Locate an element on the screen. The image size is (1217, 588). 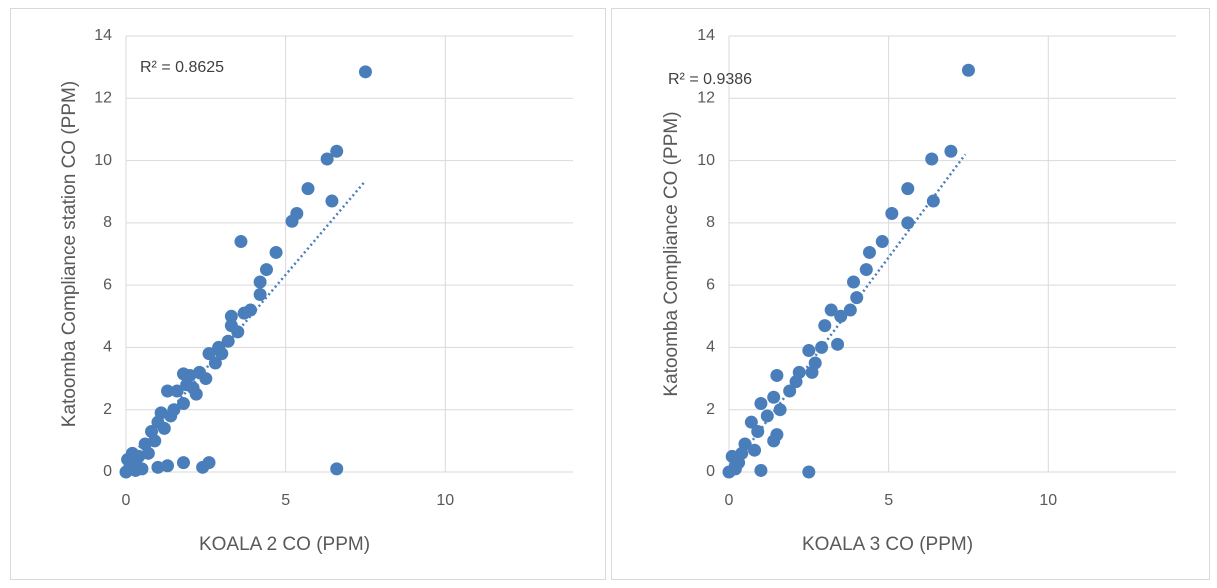
annotation: R² = 0.9386 is located at coordinates (710, 79).